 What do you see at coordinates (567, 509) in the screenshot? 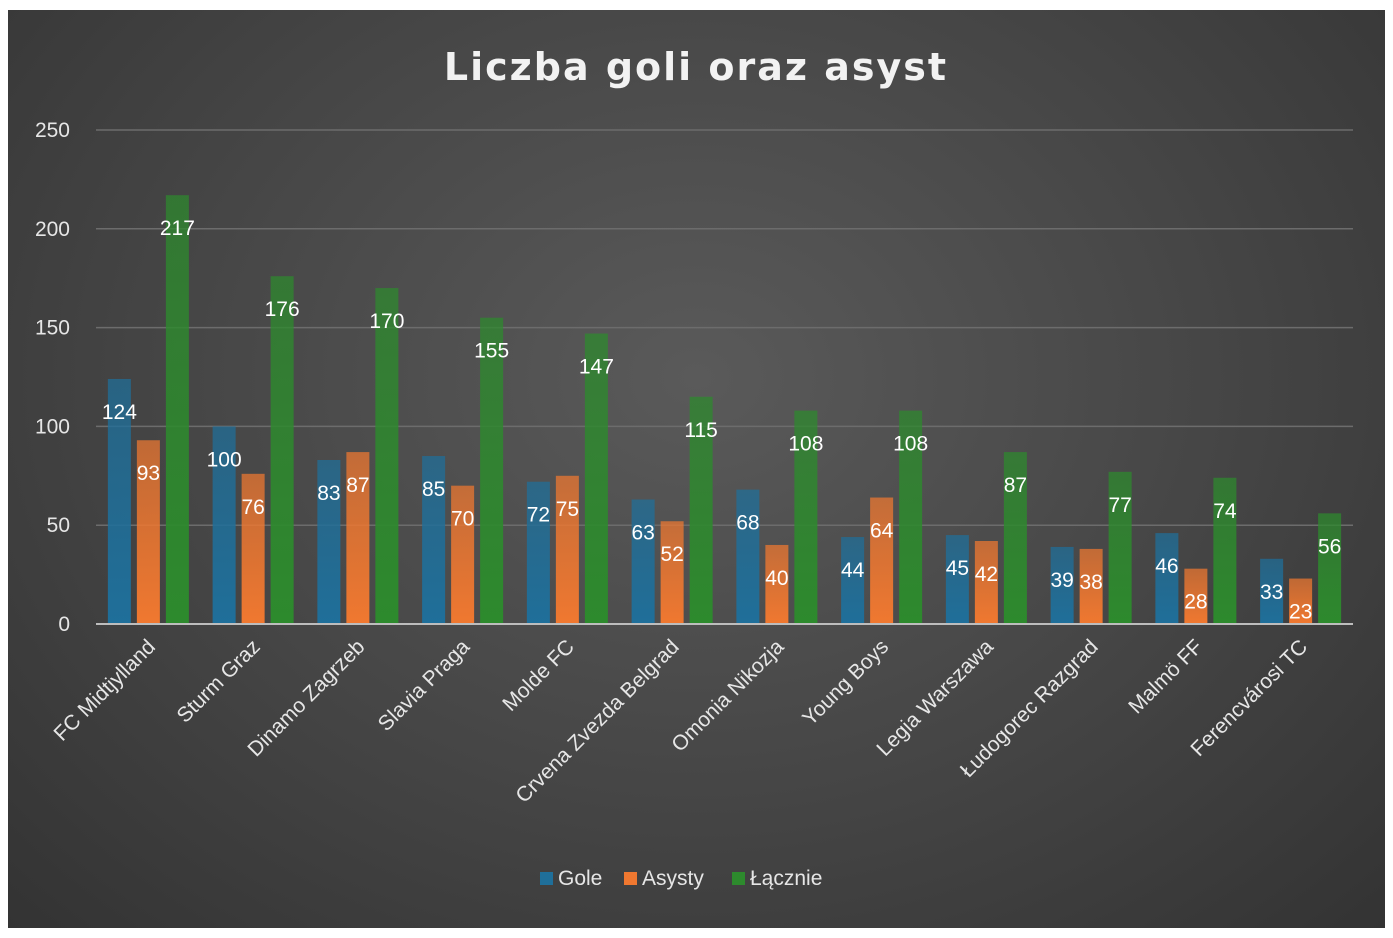
I see `data-label: 75` at bounding box center [567, 509].